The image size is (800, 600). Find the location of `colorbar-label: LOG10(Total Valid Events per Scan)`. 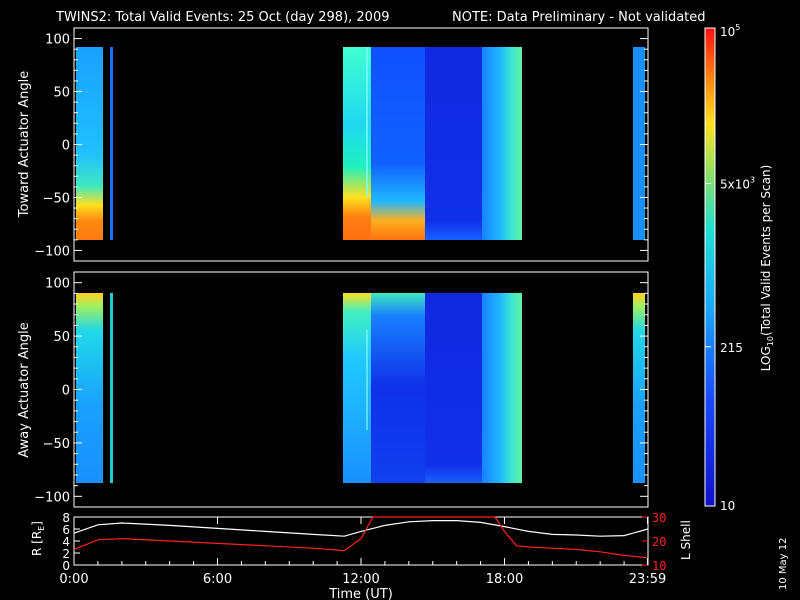

colorbar-label: LOG10(Total Valid Events per Scan) is located at coordinates (767, 268).